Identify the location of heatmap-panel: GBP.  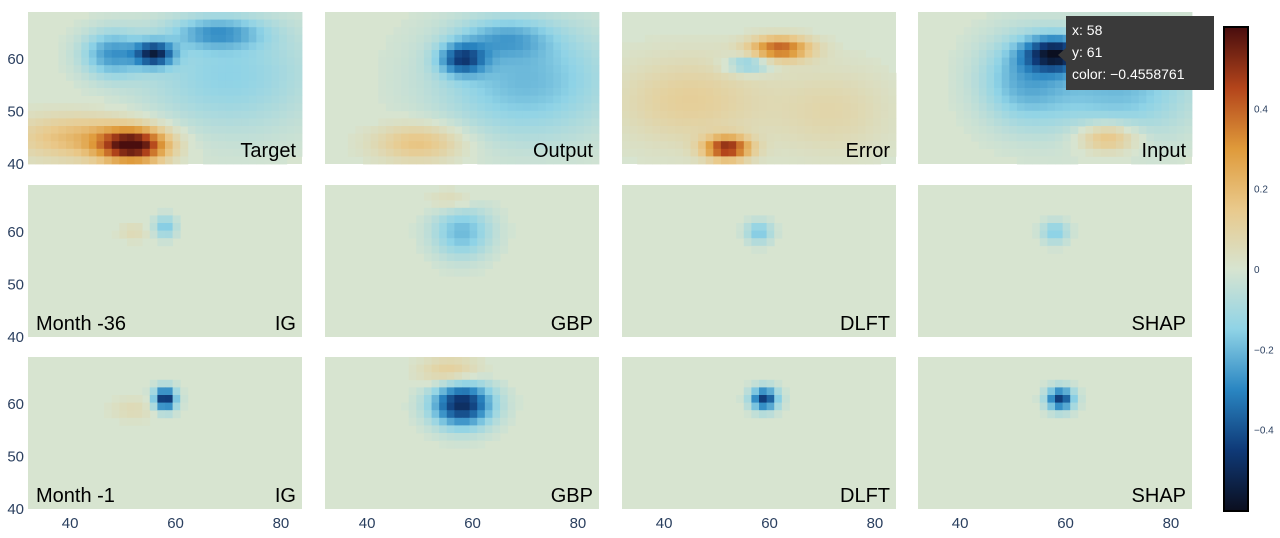
(462, 433).